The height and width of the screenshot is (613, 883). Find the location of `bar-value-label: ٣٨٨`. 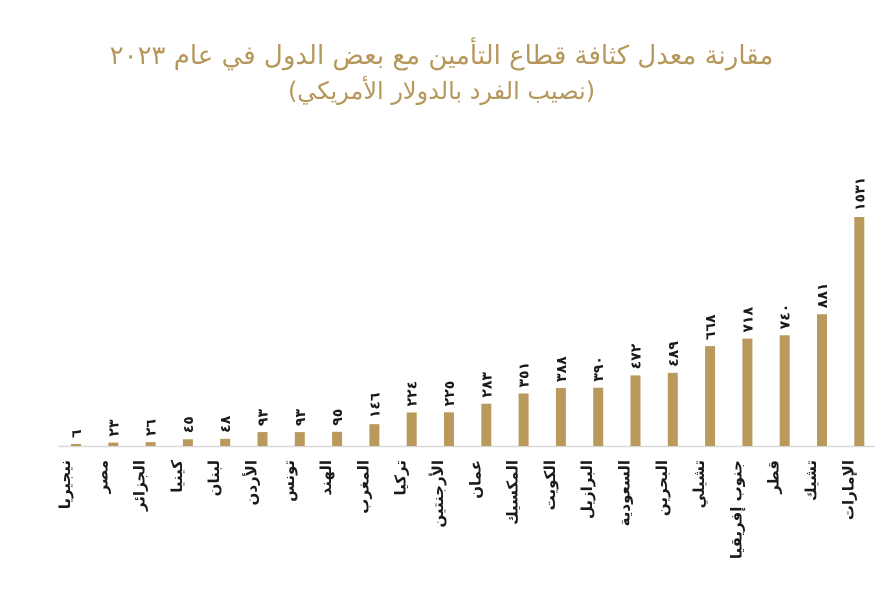

bar-value-label: ٣٨٨ is located at coordinates (562, 369).